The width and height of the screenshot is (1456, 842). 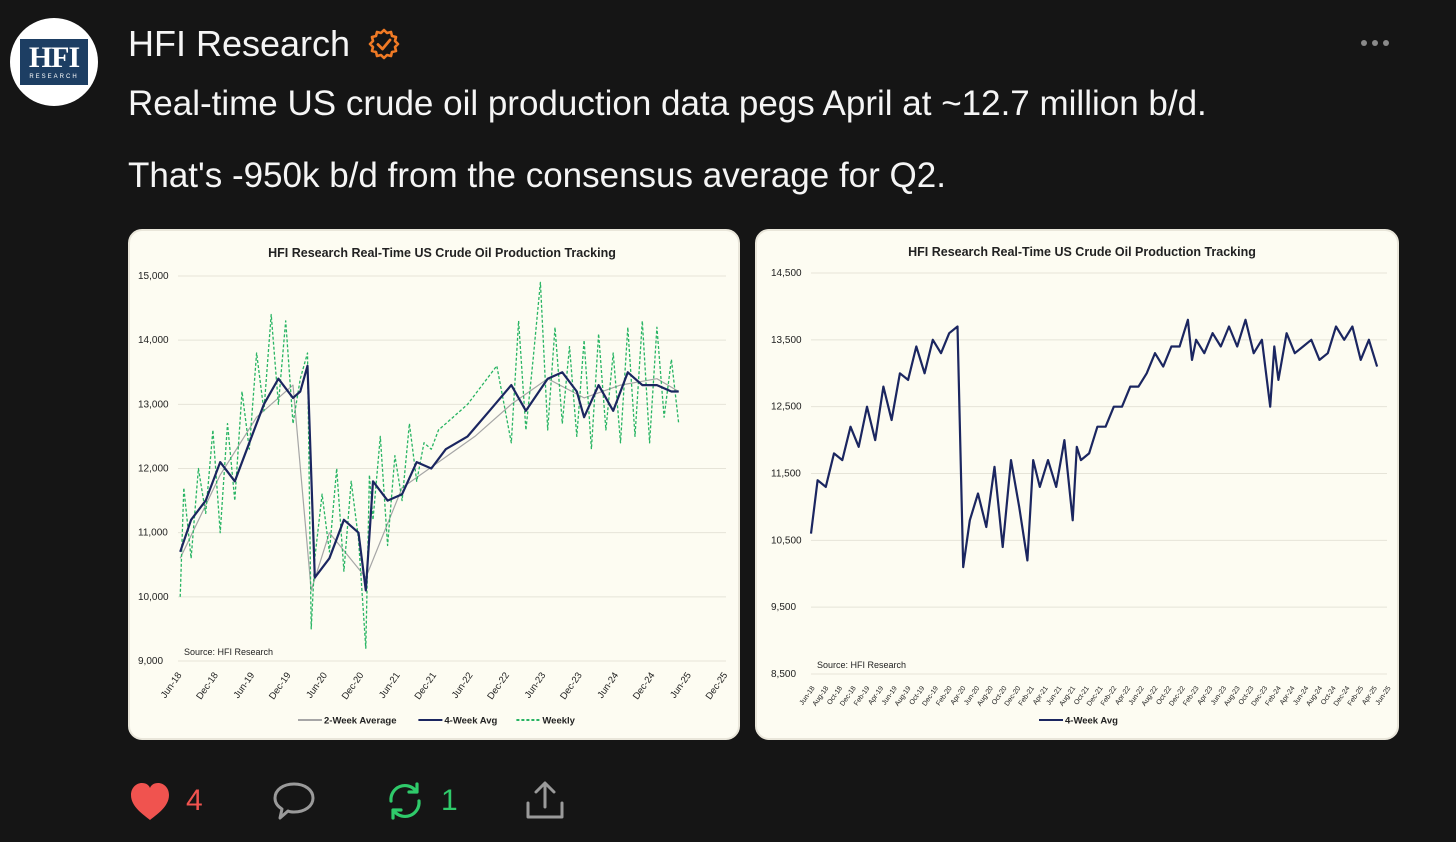 I want to click on x-tick-label: Jun-24, so click(x=608, y=685).